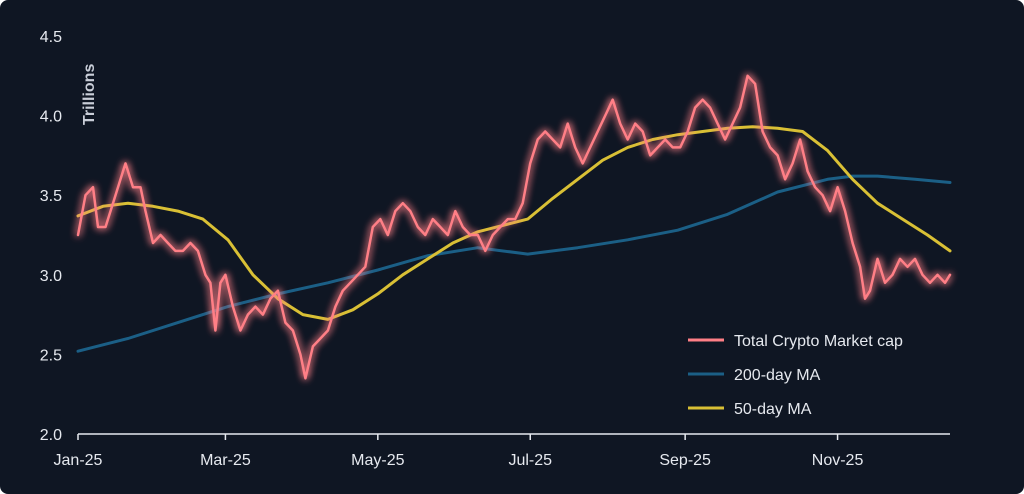 The width and height of the screenshot is (1024, 494). I want to click on y-tick-label-0: 2.0, so click(51, 435).